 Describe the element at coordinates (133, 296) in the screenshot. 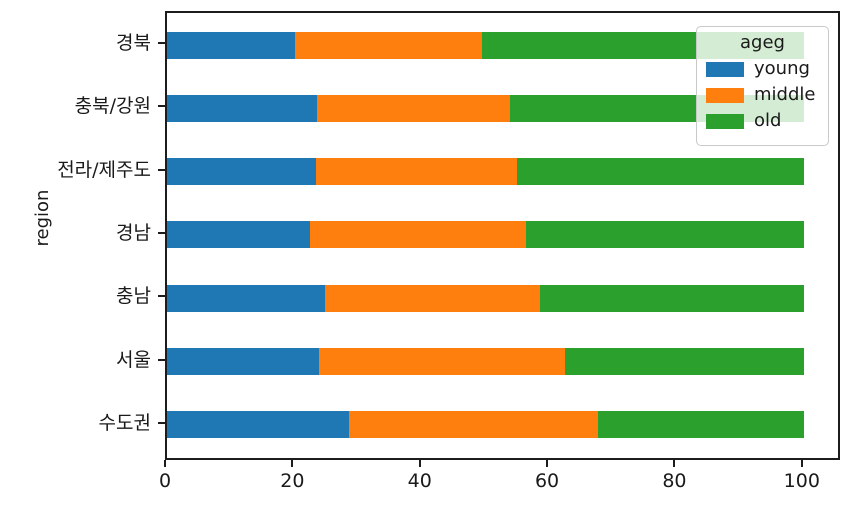

I see `y-tick-label: 충남` at that location.